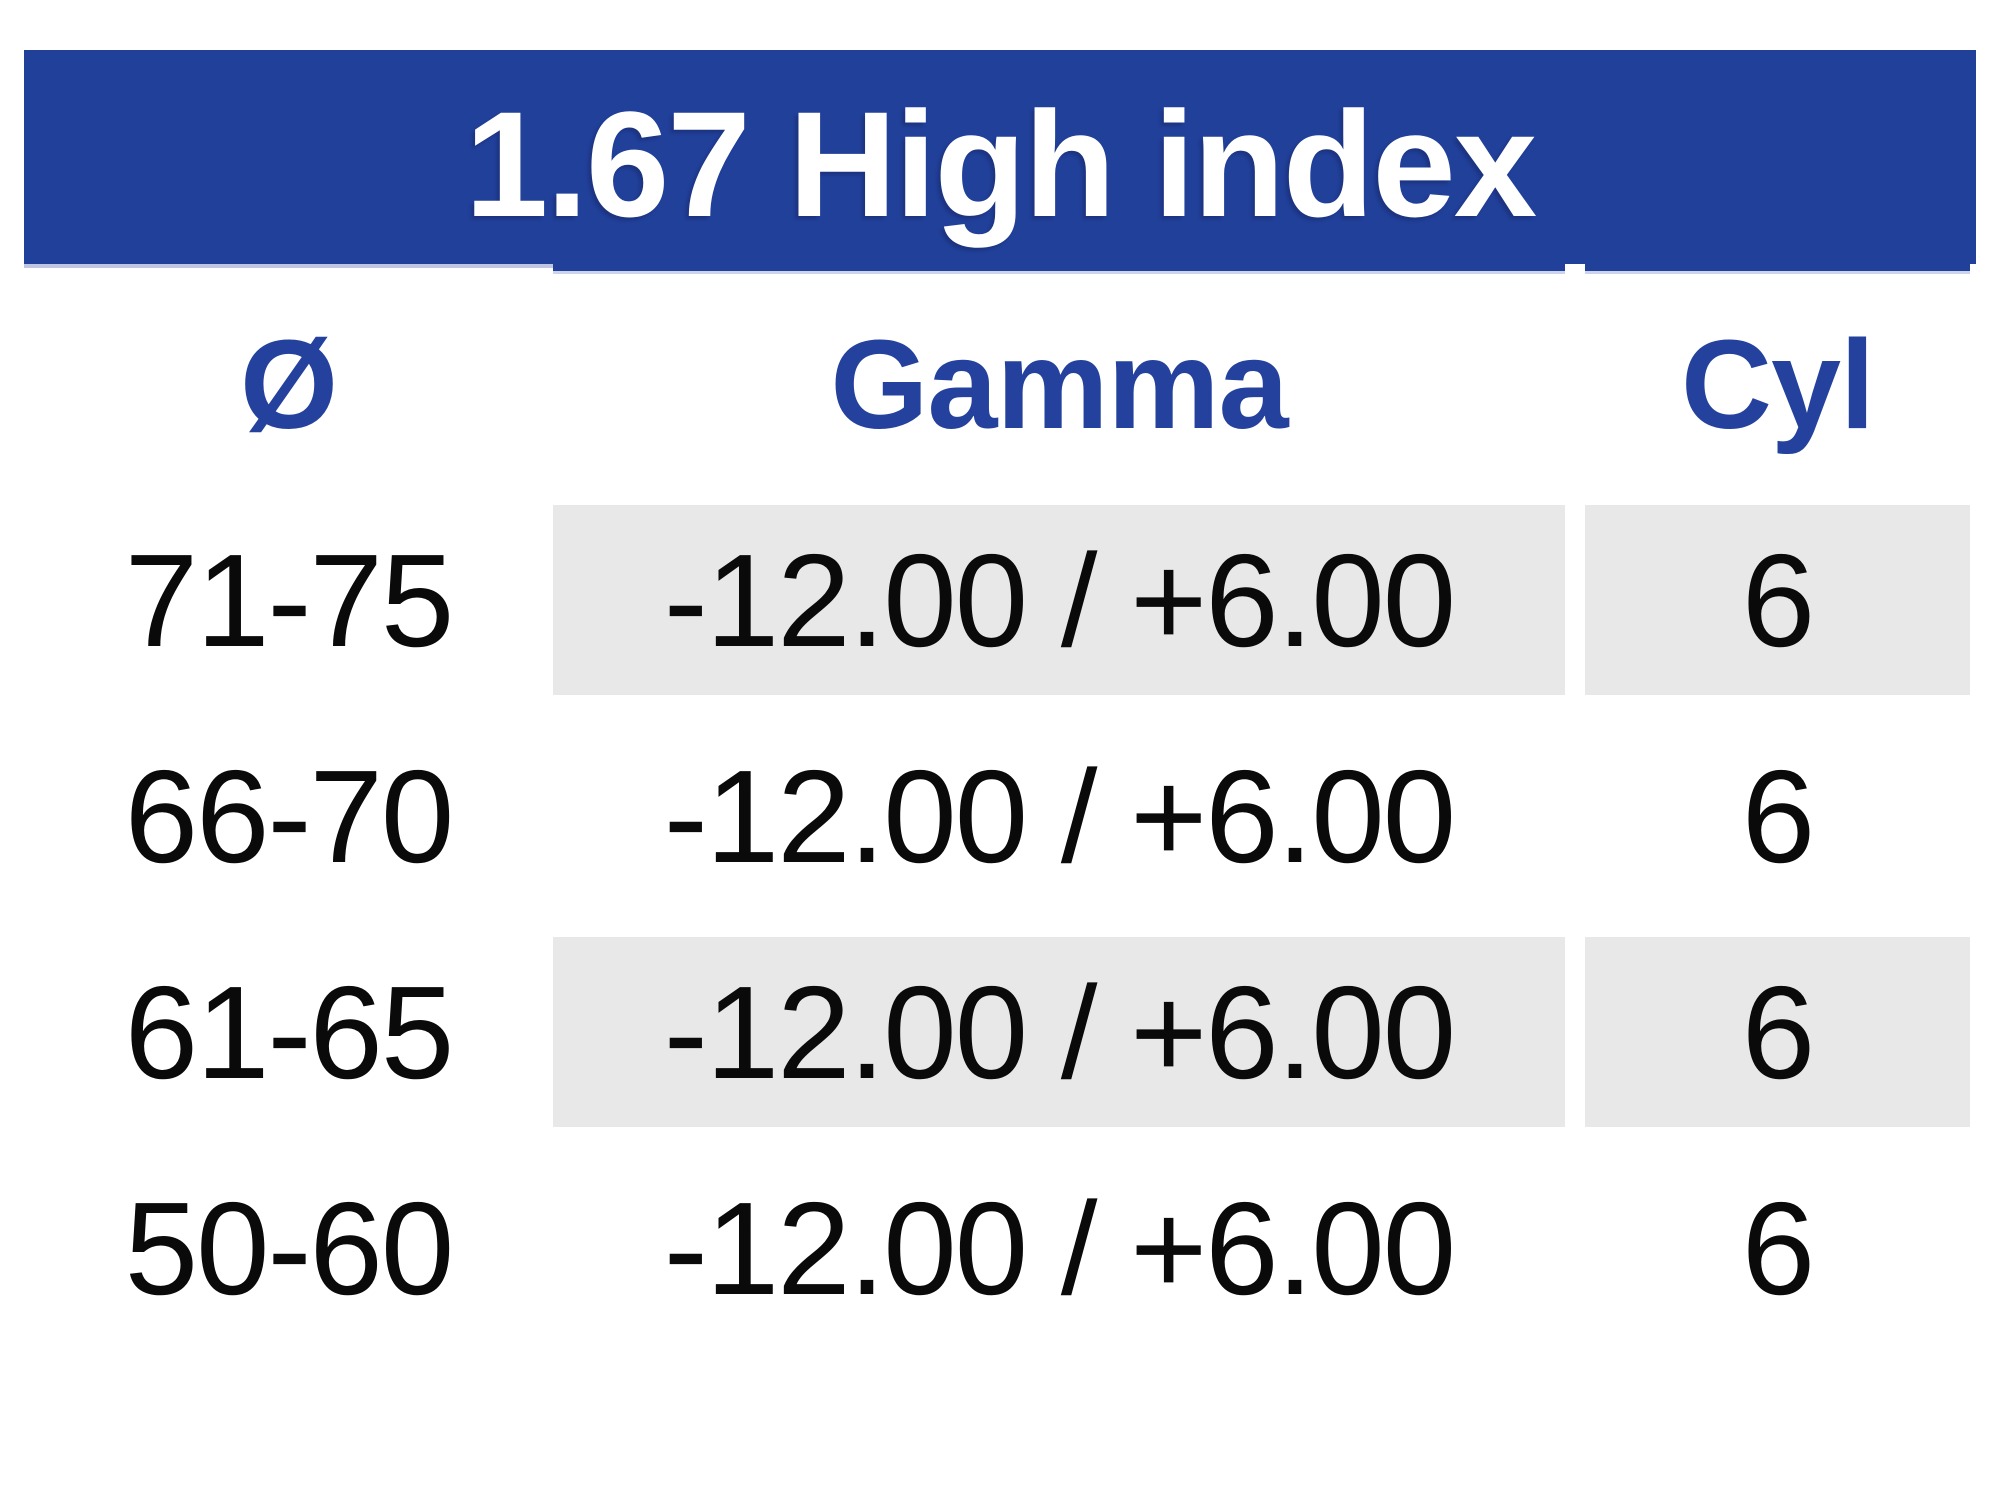  I want to click on banner-tab-gamma-column, so click(1059, 269).